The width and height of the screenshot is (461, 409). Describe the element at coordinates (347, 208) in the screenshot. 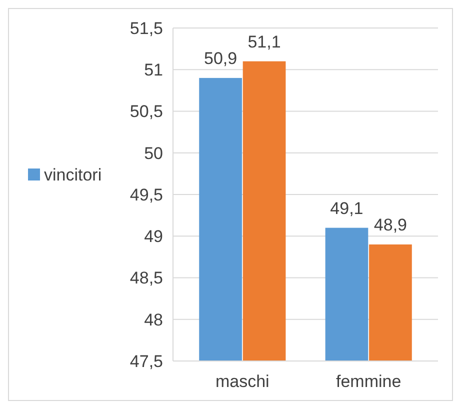

I see `data-label: 49,1` at that location.